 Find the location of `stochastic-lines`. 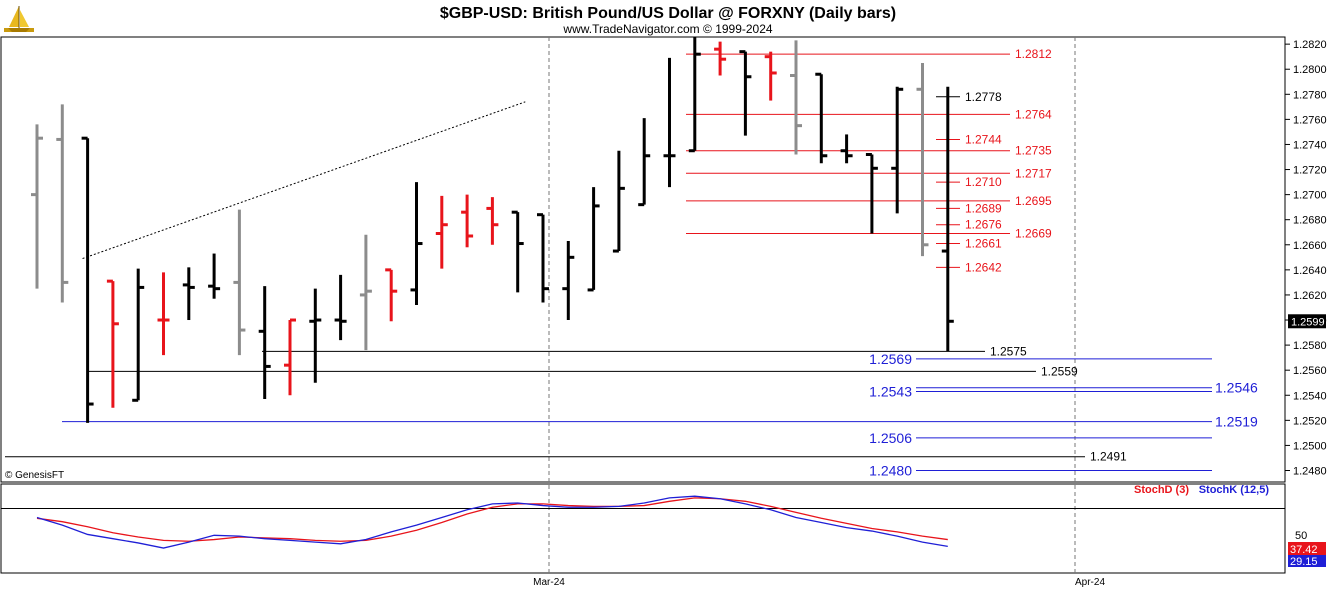

stochastic-lines is located at coordinates (492, 522).